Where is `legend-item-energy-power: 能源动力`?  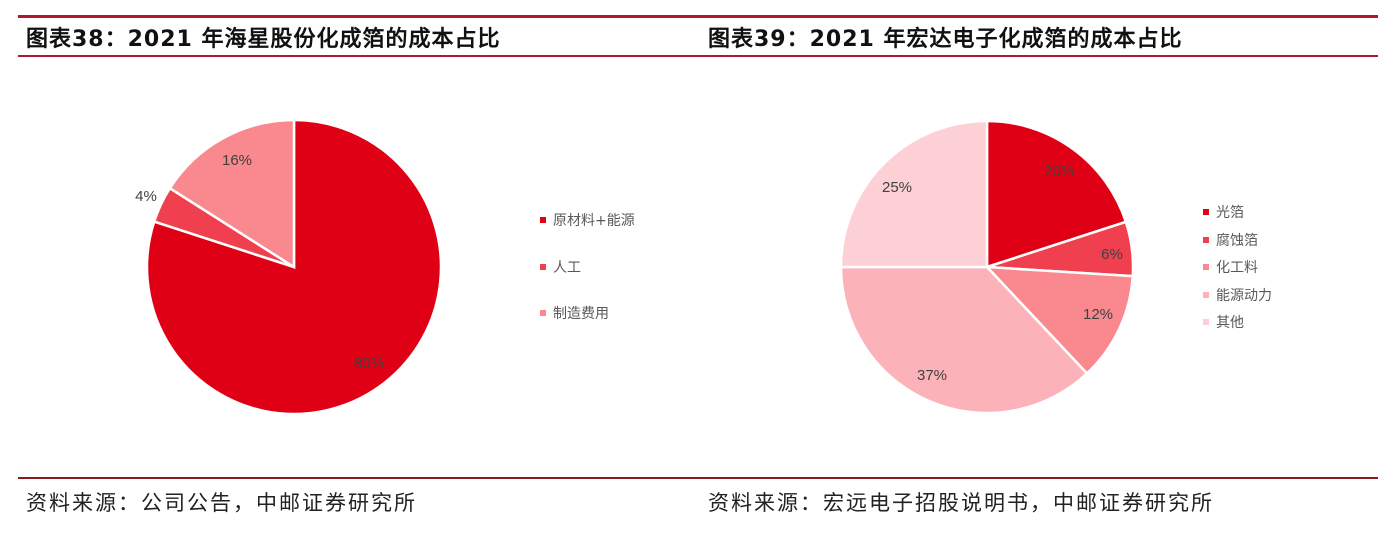 legend-item-energy-power: 能源动力 is located at coordinates (1237, 295).